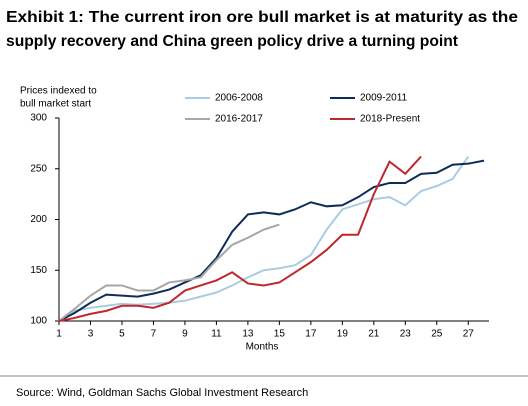 The height and width of the screenshot is (406, 528). What do you see at coordinates (216, 334) in the screenshot?
I see `x-tick-label: 11` at bounding box center [216, 334].